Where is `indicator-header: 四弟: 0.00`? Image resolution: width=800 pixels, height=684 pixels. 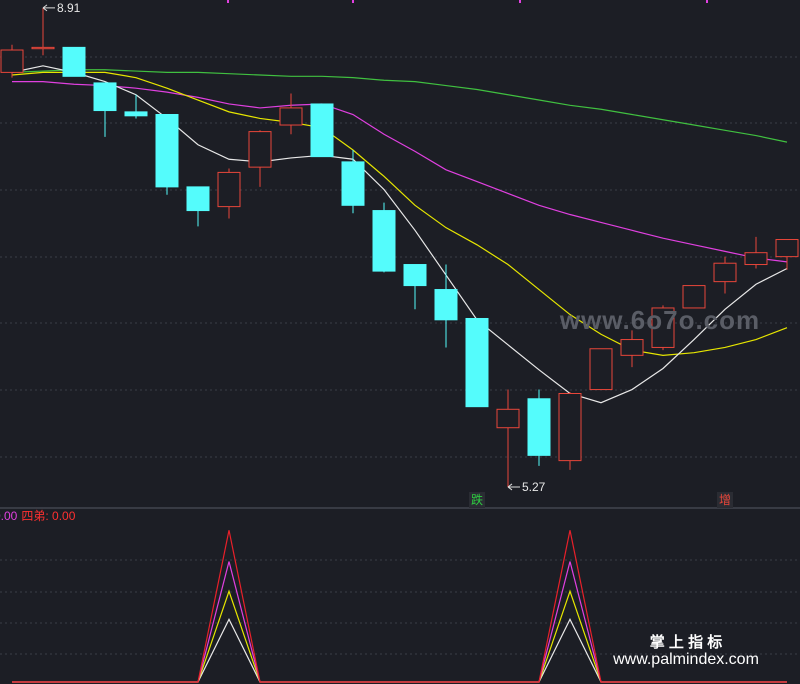 indicator-header: 四弟: 0.00 is located at coordinates (48, 516).